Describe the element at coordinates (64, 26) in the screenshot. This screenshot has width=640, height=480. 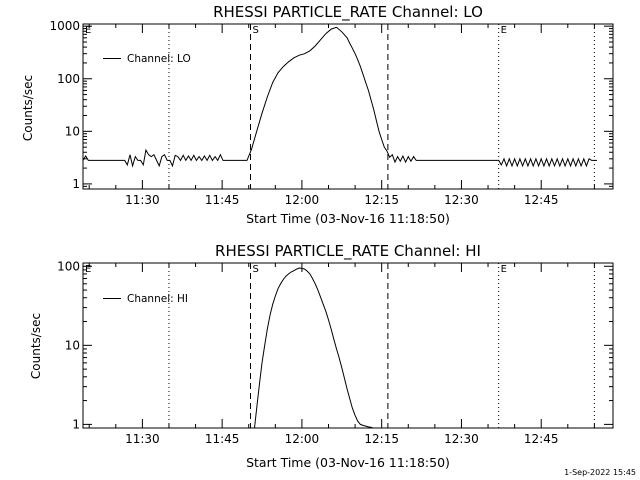
I see `y-tick-label-lo: 1000` at that location.